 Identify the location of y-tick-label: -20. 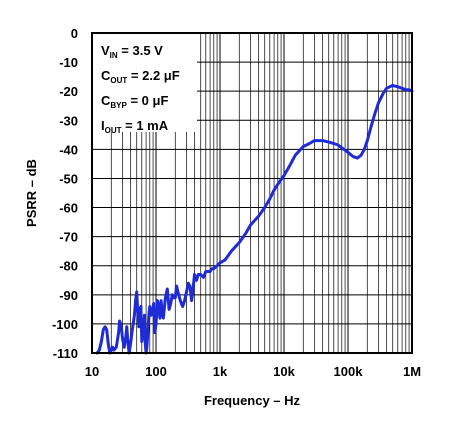
(68, 91).